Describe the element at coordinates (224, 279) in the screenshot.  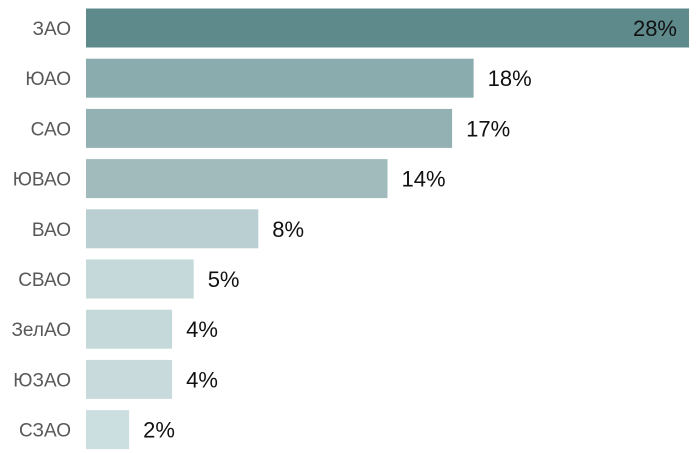
I see `data-label: 5%` at that location.